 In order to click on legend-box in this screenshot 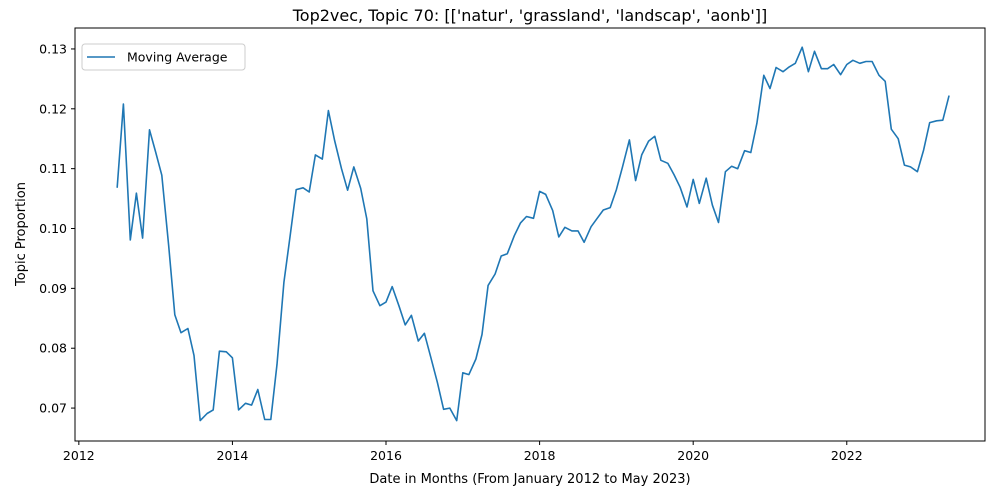, I will do `click(163, 57)`.